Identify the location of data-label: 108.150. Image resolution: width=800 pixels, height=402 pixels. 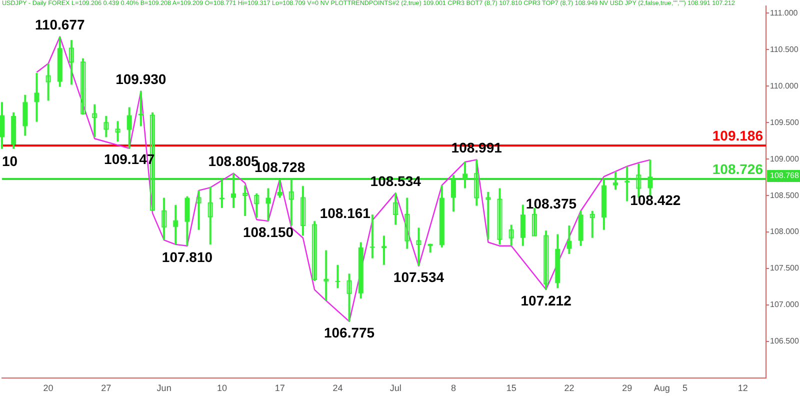
(268, 232).